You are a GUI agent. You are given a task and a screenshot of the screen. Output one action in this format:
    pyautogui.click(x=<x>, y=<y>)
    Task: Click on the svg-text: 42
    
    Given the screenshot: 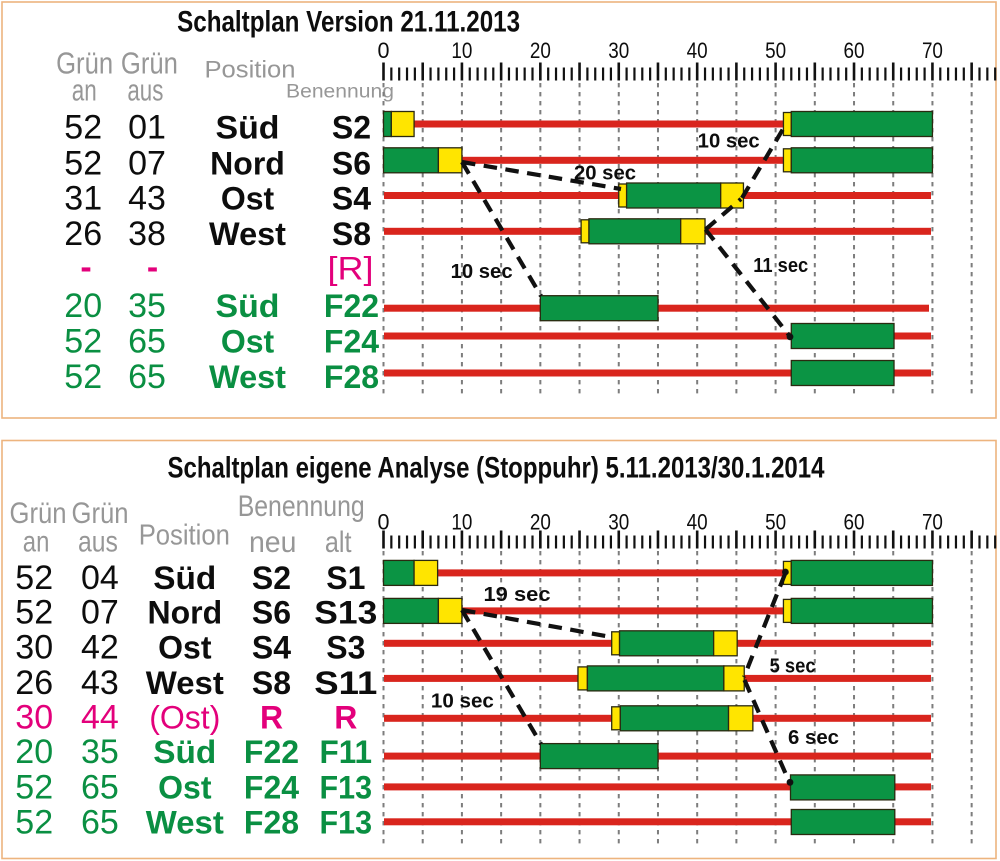 What is the action you would take?
    pyautogui.click(x=100, y=648)
    